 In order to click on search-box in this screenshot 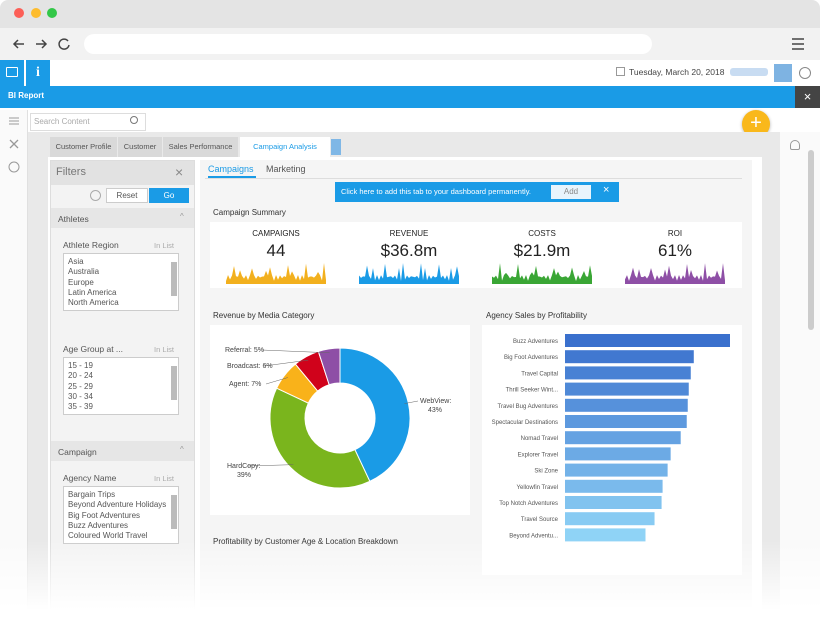, I will do `click(88, 122)`.